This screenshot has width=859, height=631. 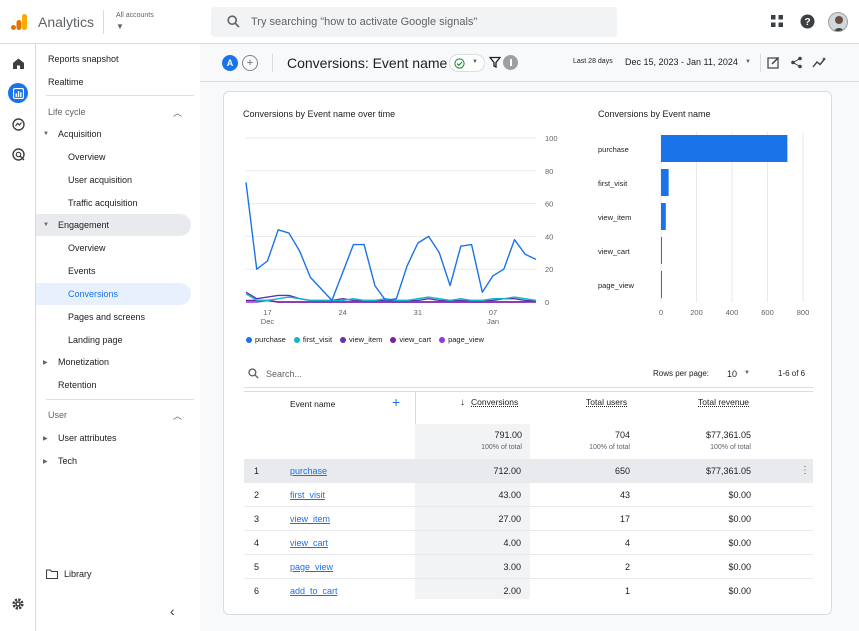 What do you see at coordinates (87, 438) in the screenshot?
I see `sidebar-item-user-attributes: User attributes` at bounding box center [87, 438].